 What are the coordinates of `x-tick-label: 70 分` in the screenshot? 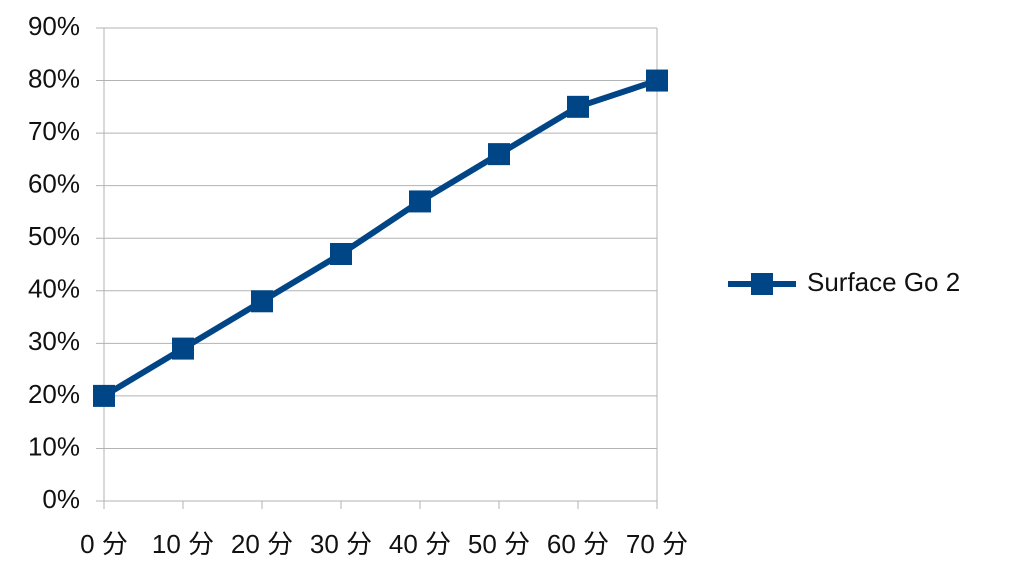 It's located at (657, 544).